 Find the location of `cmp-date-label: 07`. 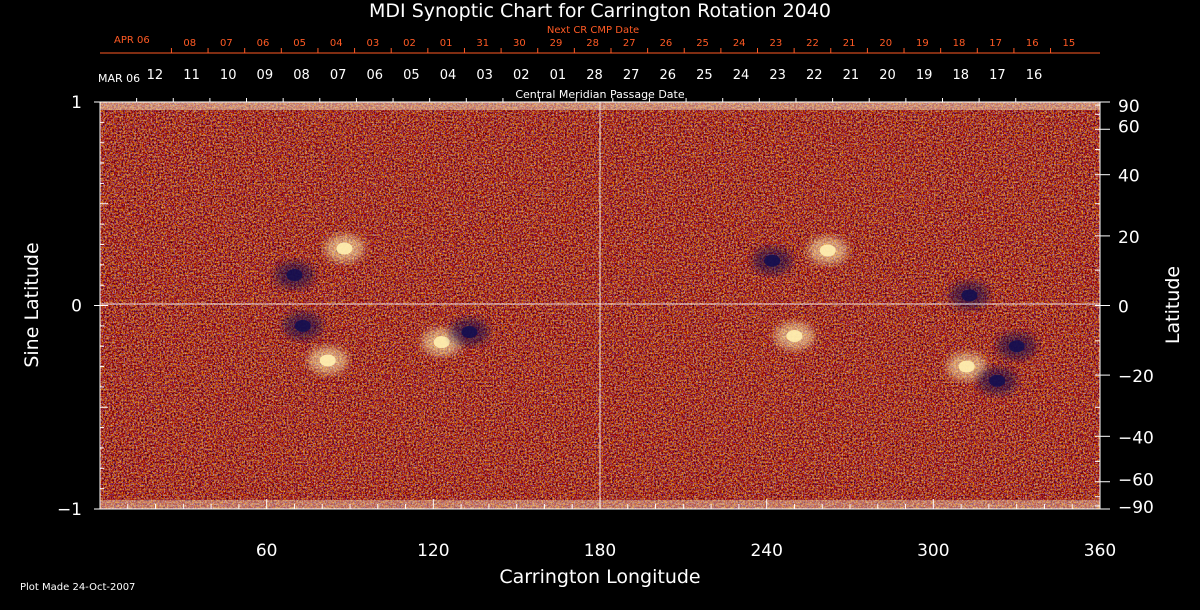

cmp-date-label: 07 is located at coordinates (338, 75).